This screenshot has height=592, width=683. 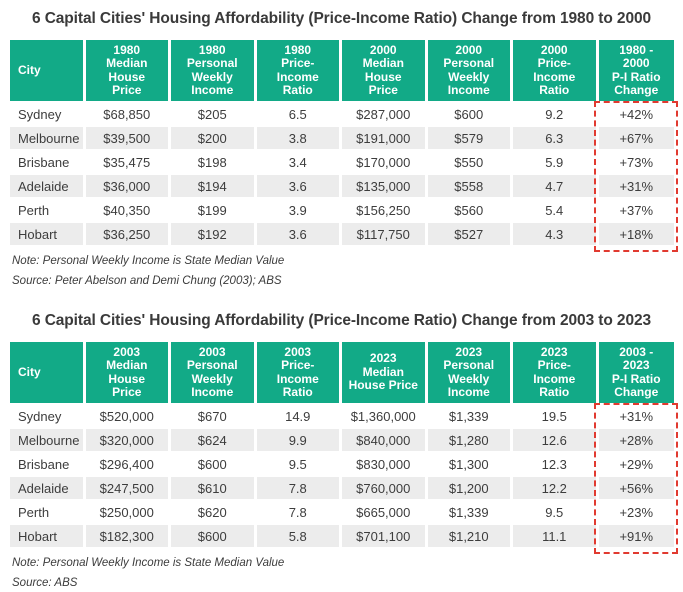 I want to click on data-cell: $117,750, so click(x=382, y=234).